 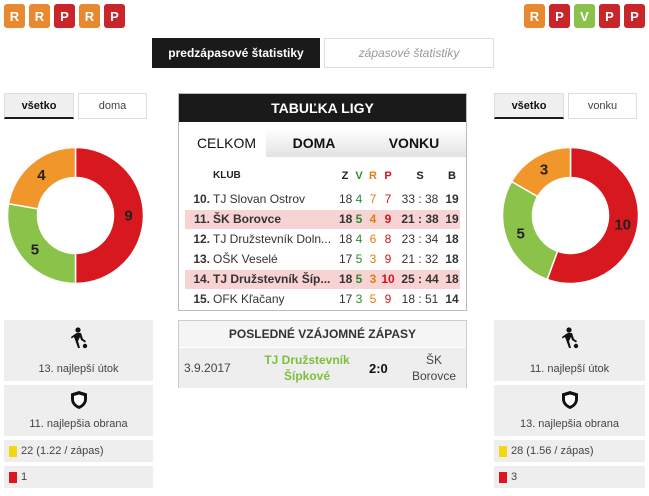 I want to click on header-played: Z, so click(x=345, y=176).